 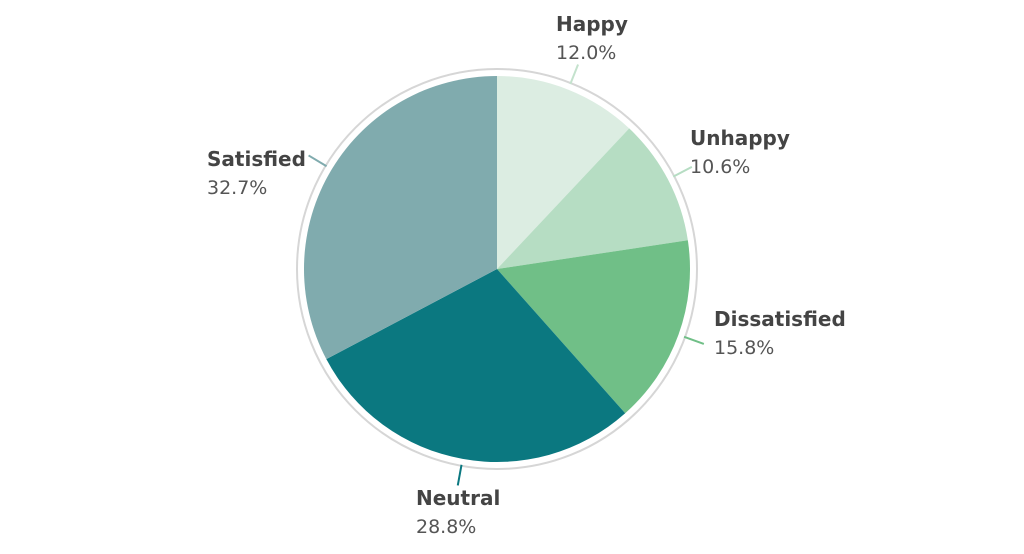 What do you see at coordinates (458, 513) in the screenshot?
I see `label-neutral: Neutral 28.8%` at bounding box center [458, 513].